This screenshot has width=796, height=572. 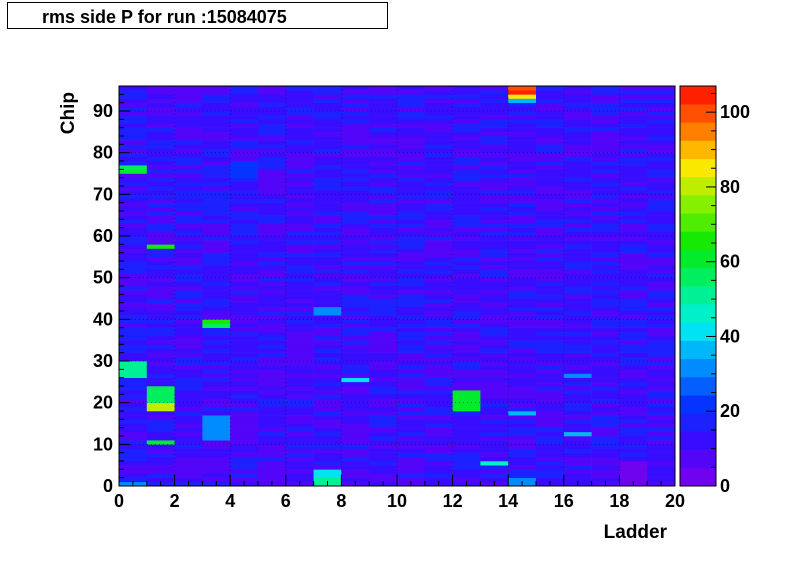 I want to click on y-tick-label: 80, so click(x=103, y=153).